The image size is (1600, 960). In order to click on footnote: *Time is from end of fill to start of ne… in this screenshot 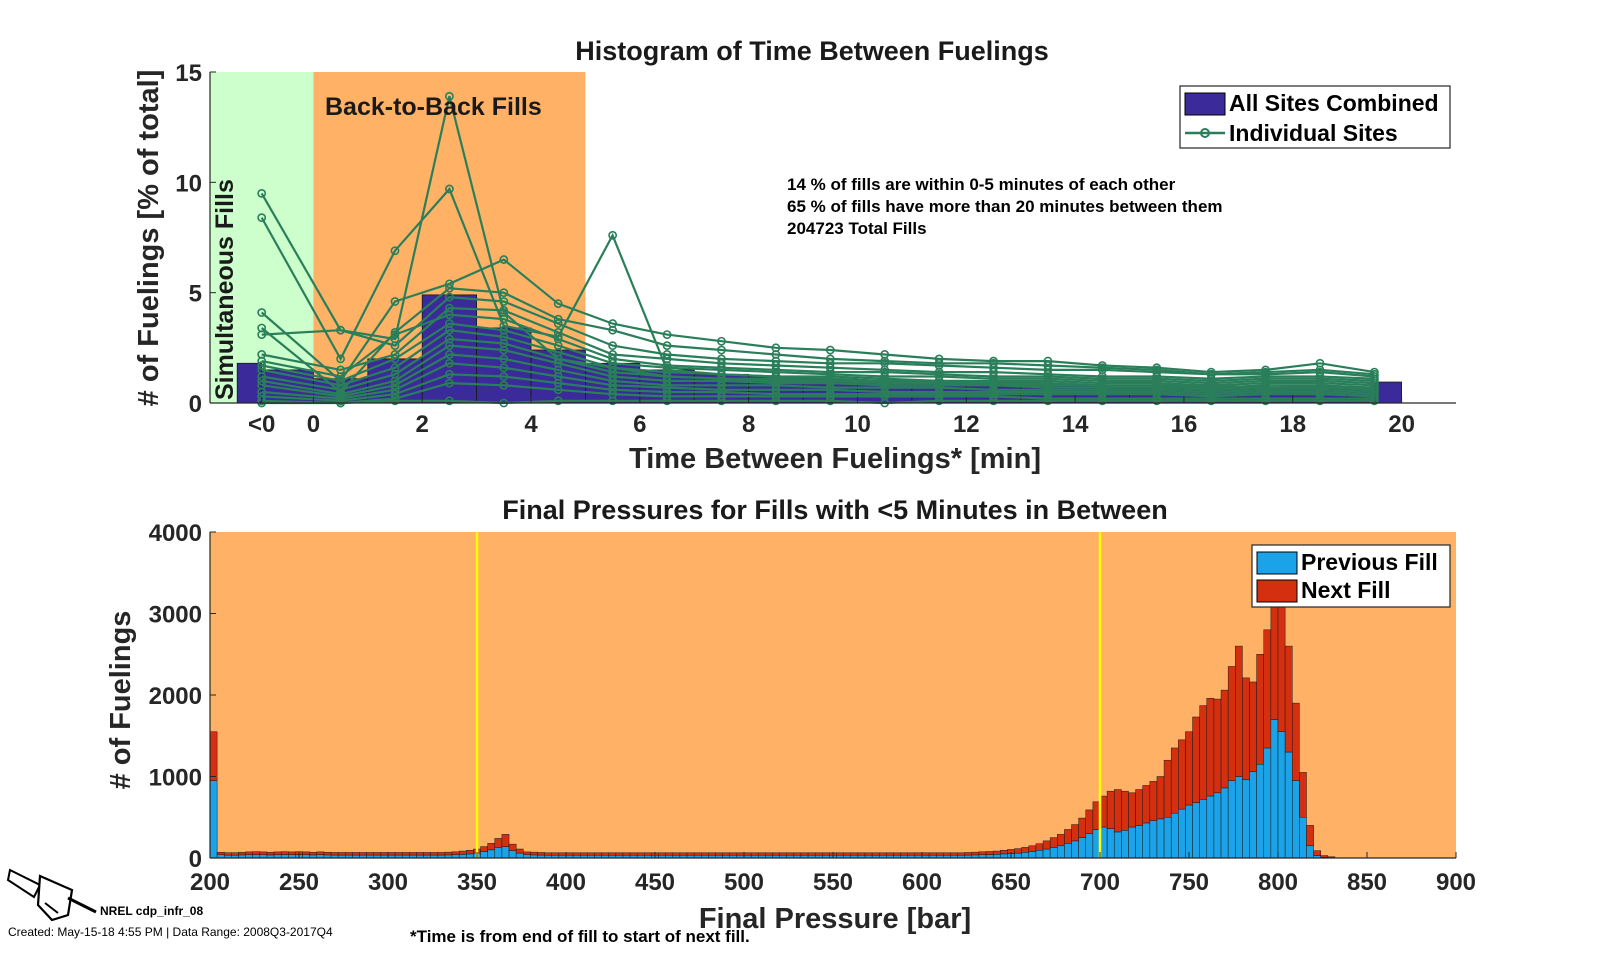, I will do `click(580, 936)`.